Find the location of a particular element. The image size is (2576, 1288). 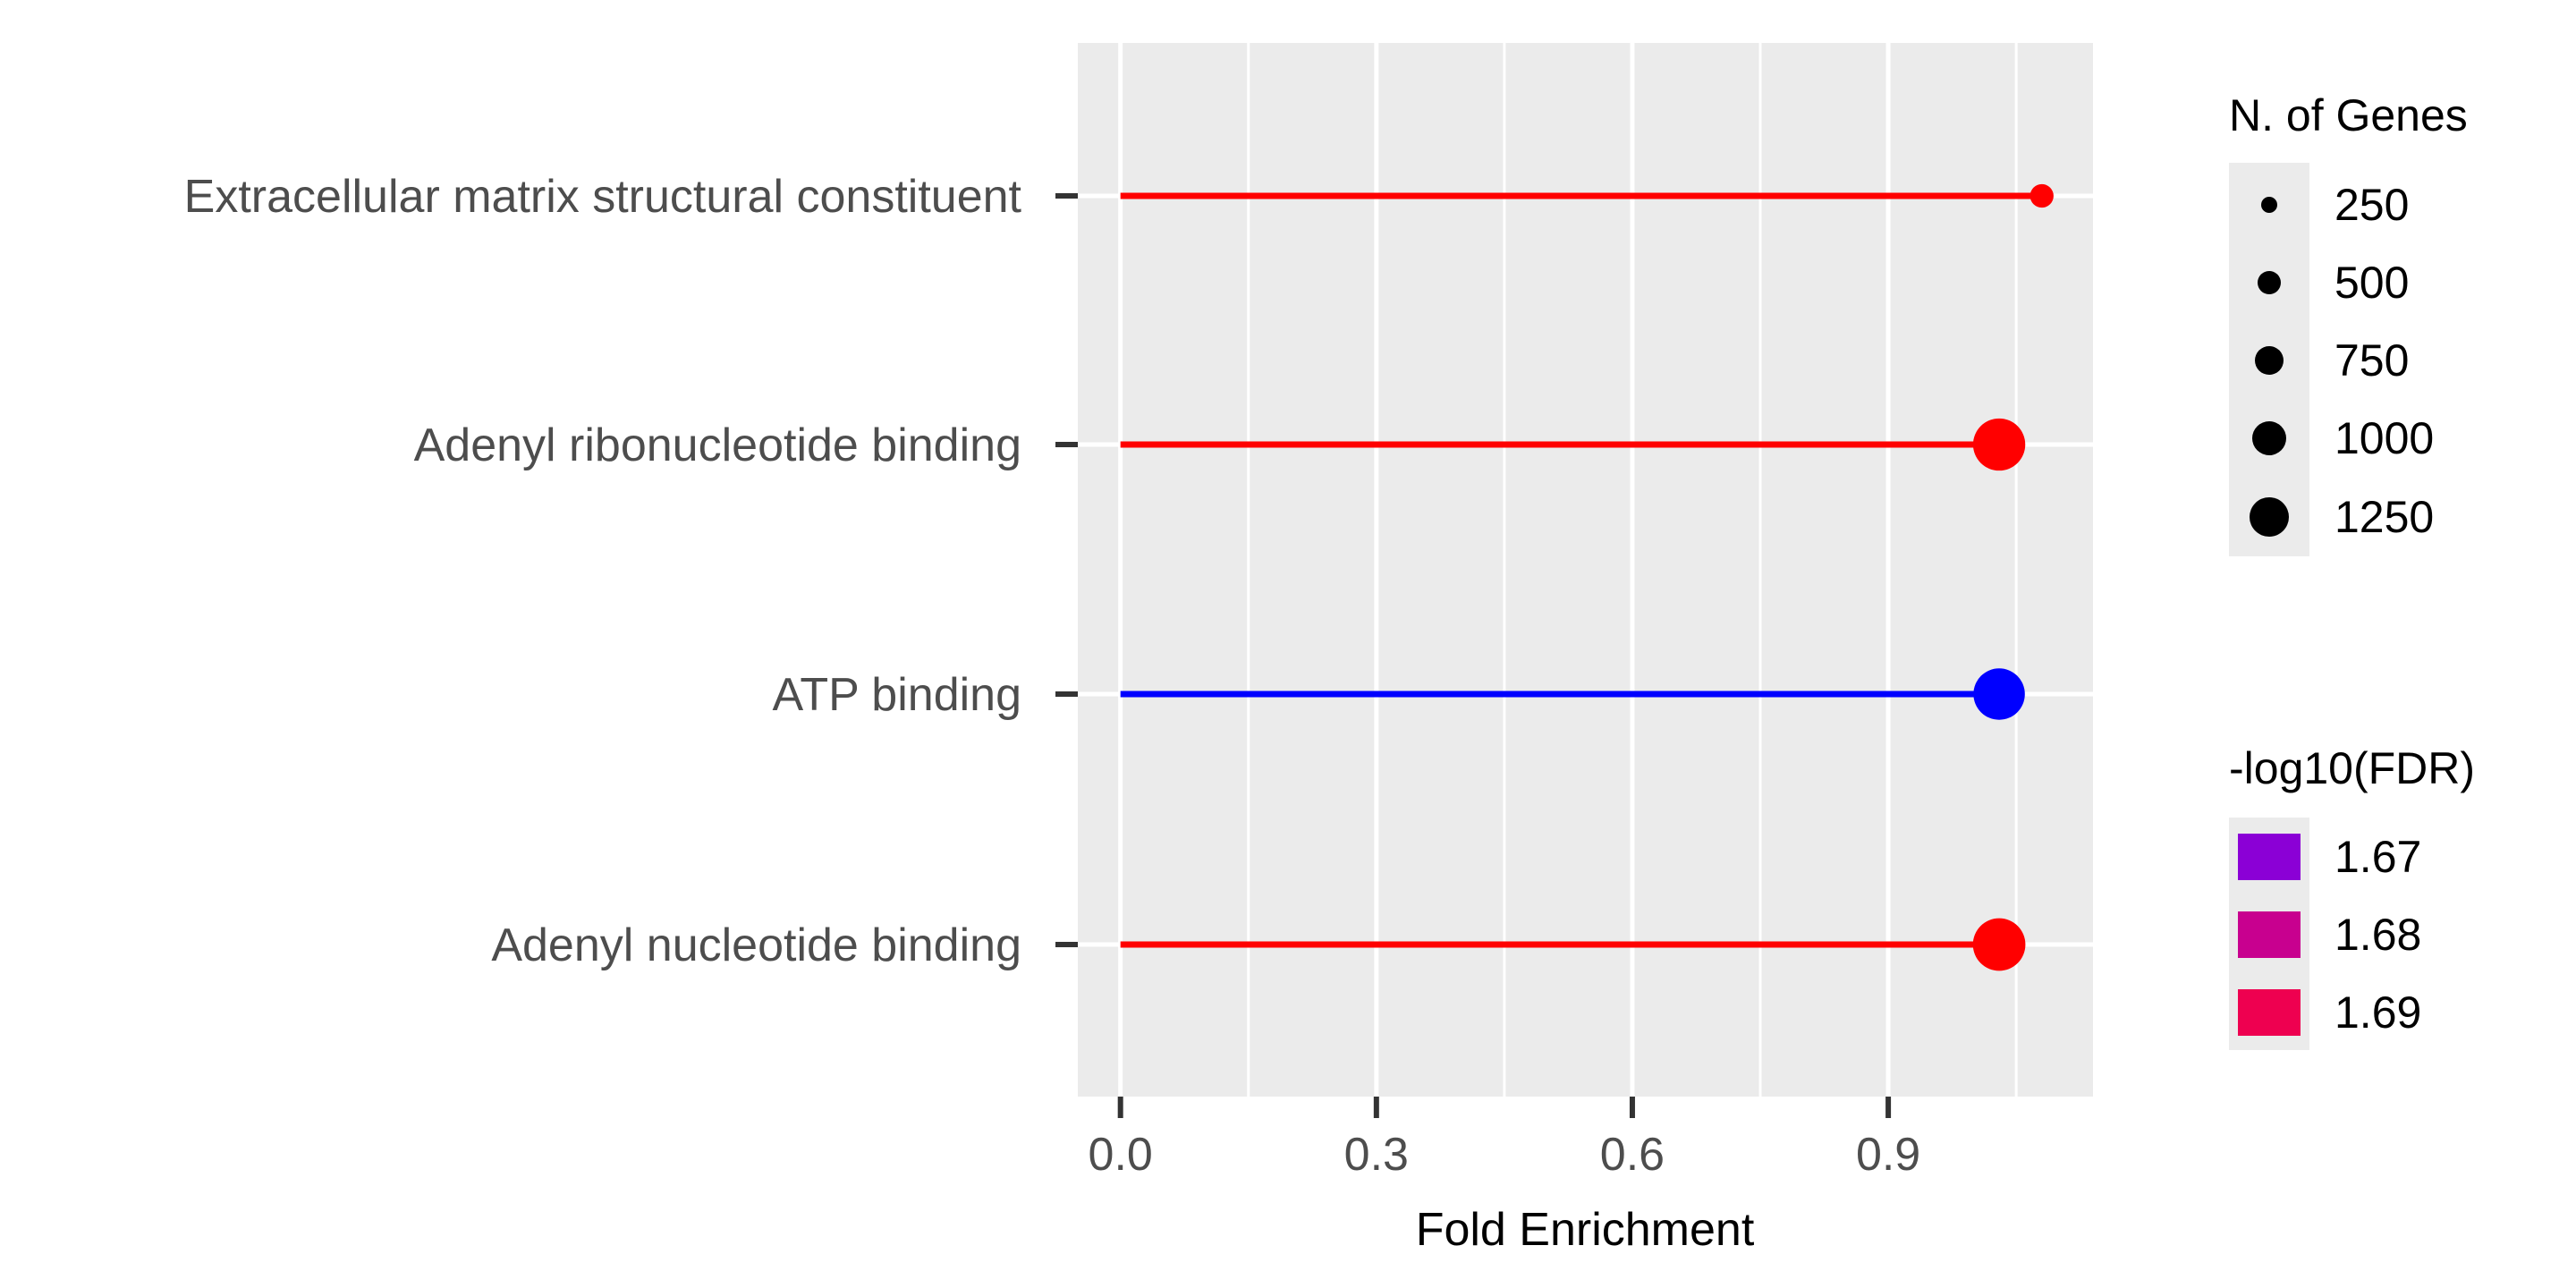

size-legend-label: 250 is located at coordinates (2371, 205).